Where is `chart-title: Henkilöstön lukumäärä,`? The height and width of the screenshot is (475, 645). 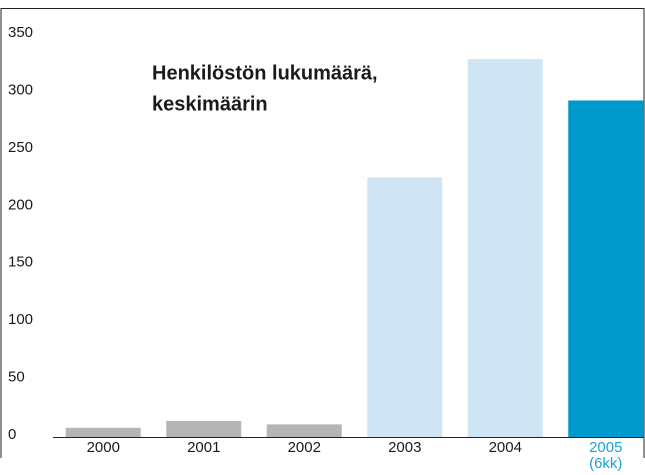
chart-title: Henkilöstön lukumäärä, is located at coordinates (265, 73).